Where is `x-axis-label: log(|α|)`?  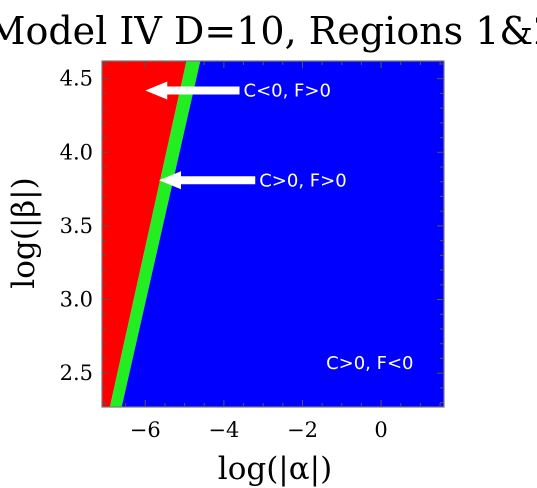 x-axis-label: log(|α|) is located at coordinates (275, 469).